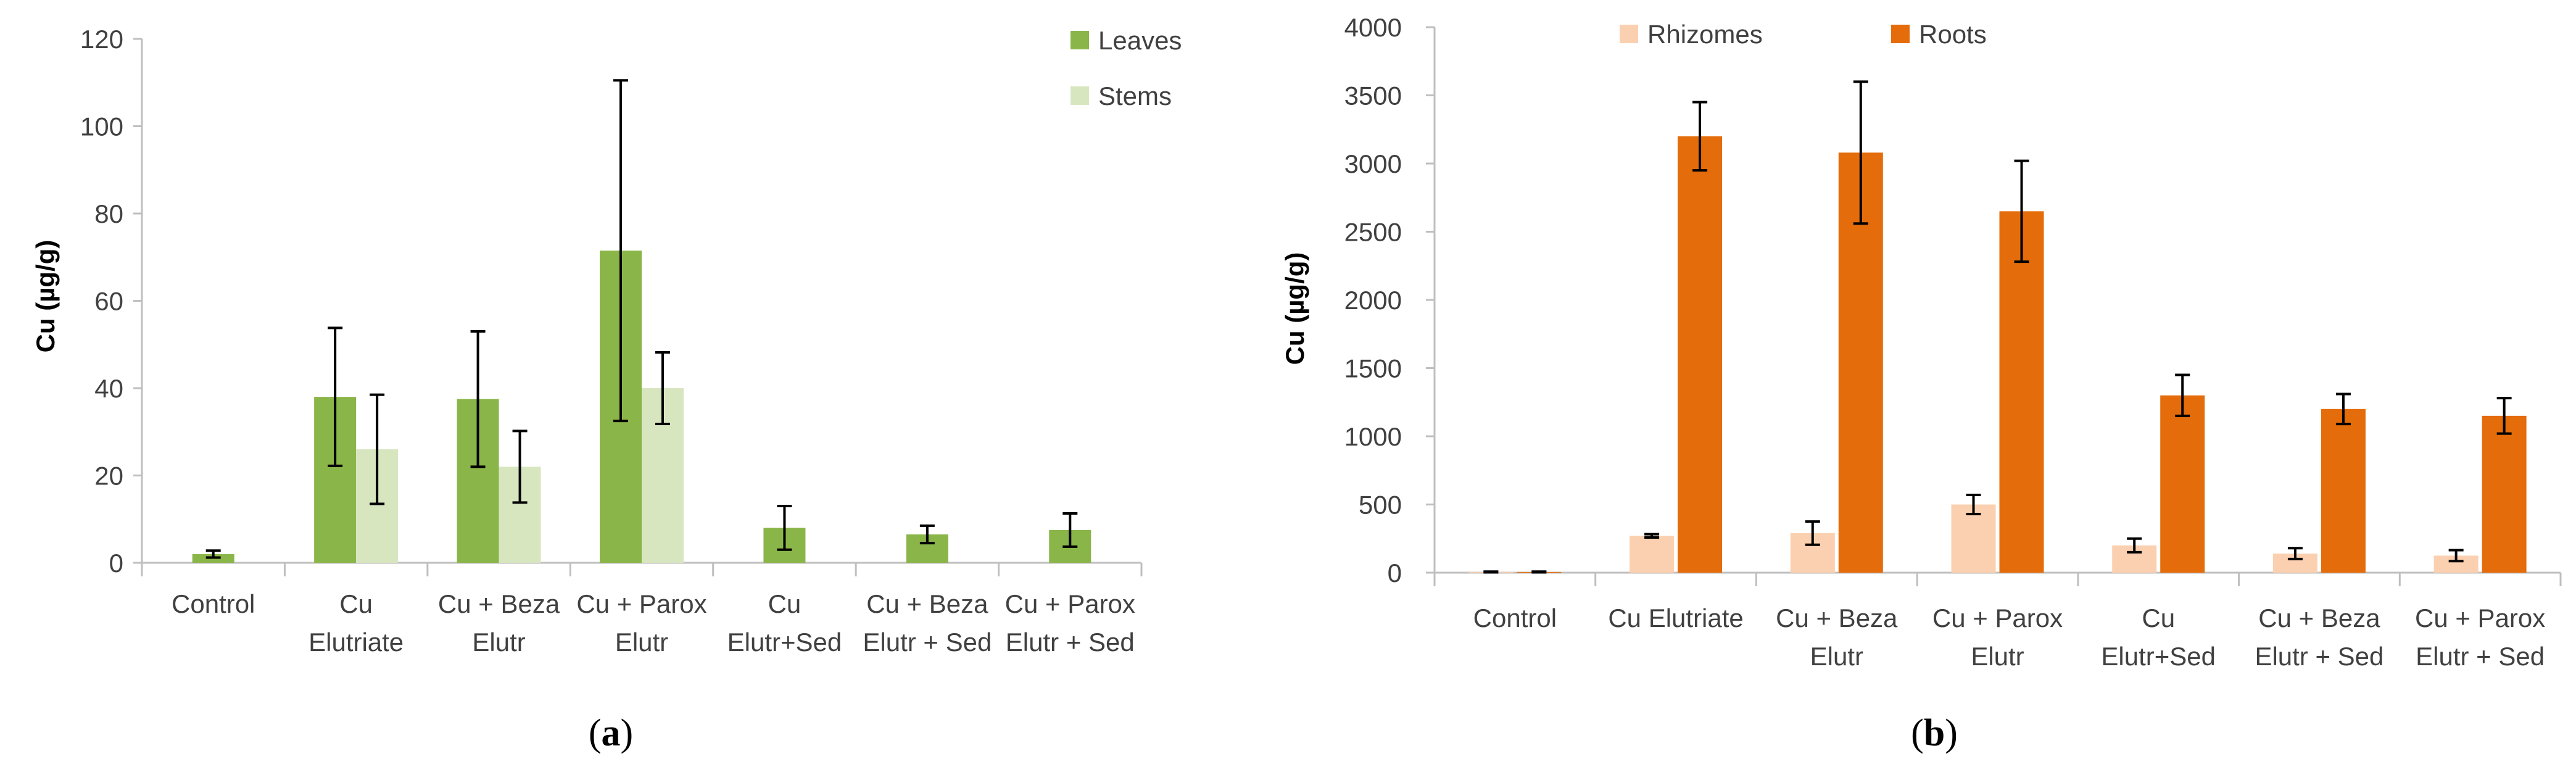 This screenshot has width=2576, height=772. Describe the element at coordinates (45, 296) in the screenshot. I see `chart-a-ylabel: Cu (µg/g)` at that location.